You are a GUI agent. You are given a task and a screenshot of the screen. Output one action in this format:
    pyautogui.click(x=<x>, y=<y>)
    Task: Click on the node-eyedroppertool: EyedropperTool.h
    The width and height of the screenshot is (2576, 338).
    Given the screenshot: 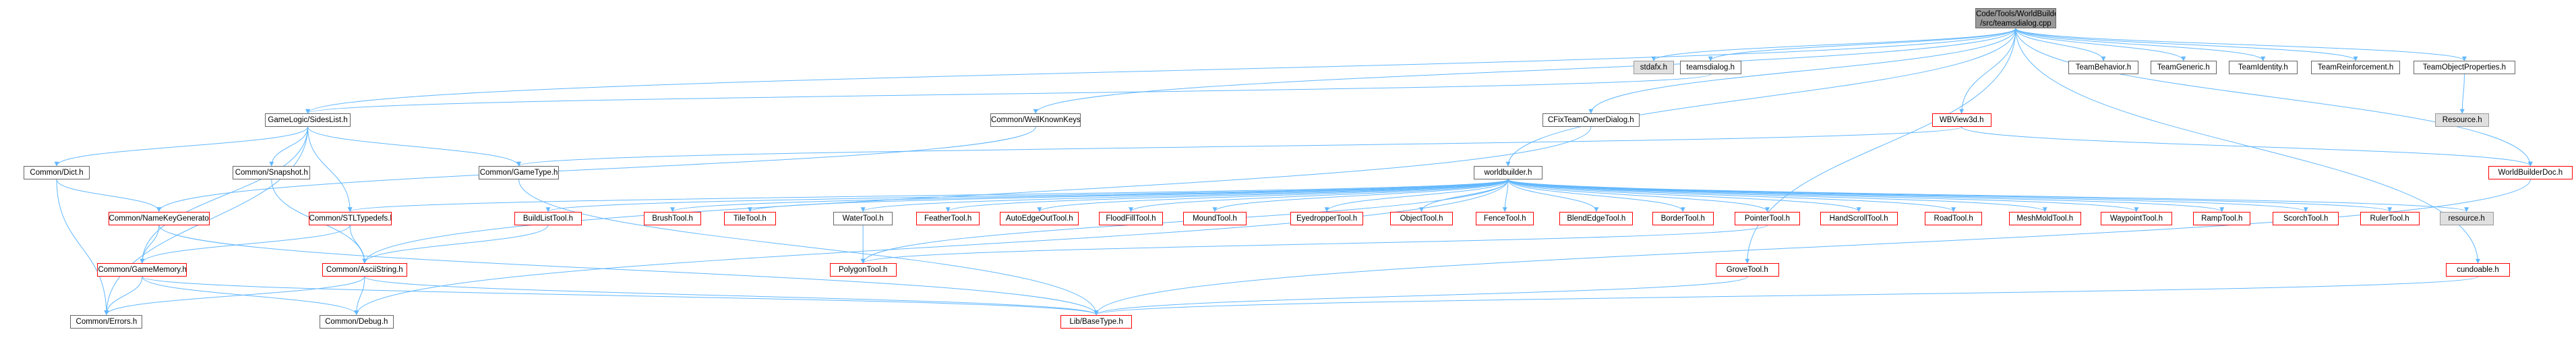 What is the action you would take?
    pyautogui.click(x=1327, y=218)
    